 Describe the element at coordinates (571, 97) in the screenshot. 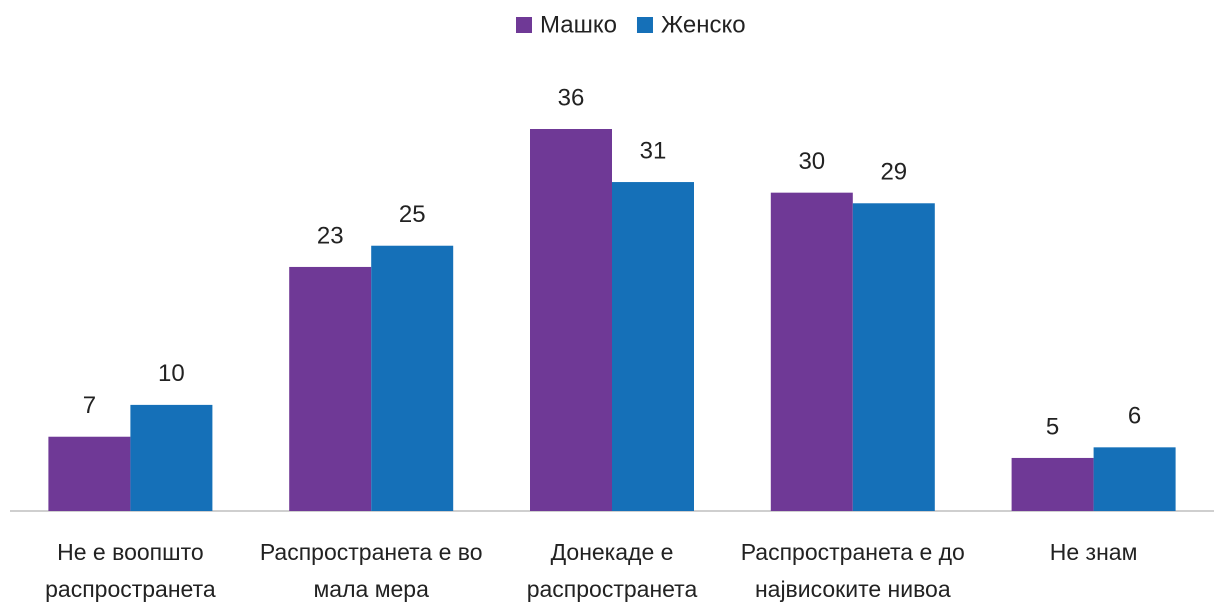

I see `data-label: 36` at that location.